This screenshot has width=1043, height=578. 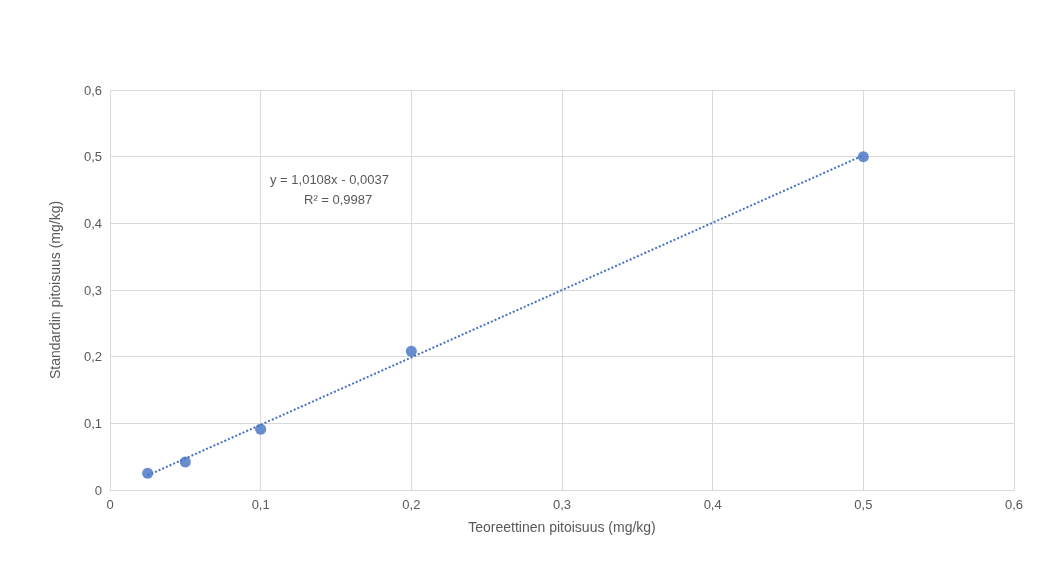 I want to click on x-tick-label: 0,4, so click(x=712, y=504).